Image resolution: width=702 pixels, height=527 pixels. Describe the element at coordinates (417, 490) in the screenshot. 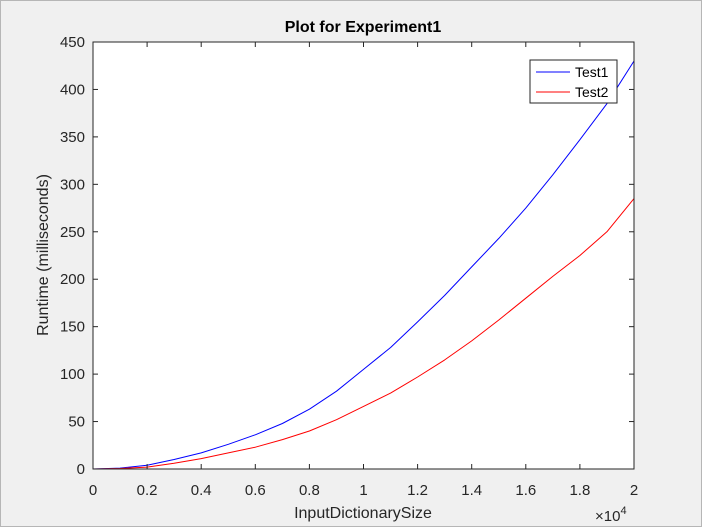

I see `x-tick-label: 1.2` at that location.